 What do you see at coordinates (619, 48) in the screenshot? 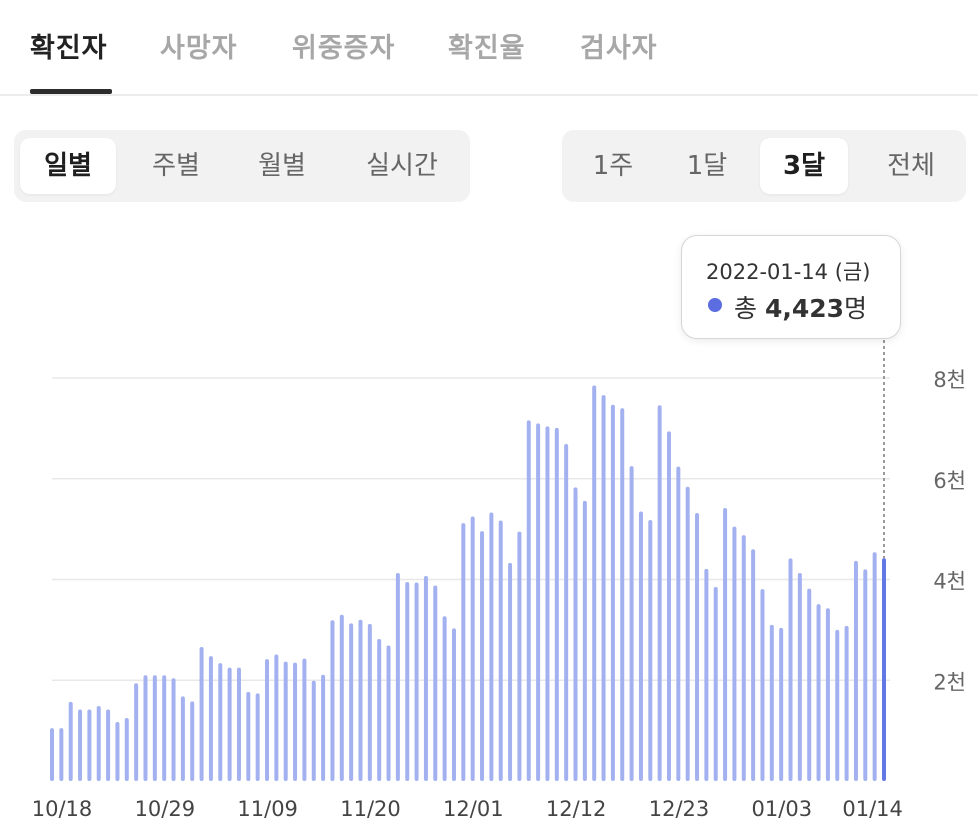
I see `tab-tested: 검사자` at bounding box center [619, 48].